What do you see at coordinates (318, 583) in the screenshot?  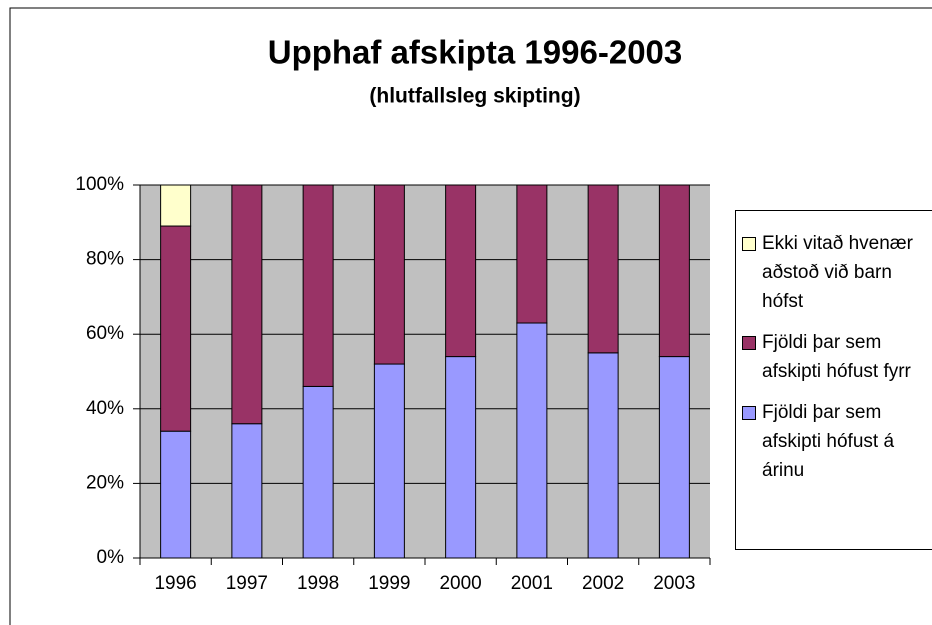 I see `x-tick-label: 1998` at bounding box center [318, 583].